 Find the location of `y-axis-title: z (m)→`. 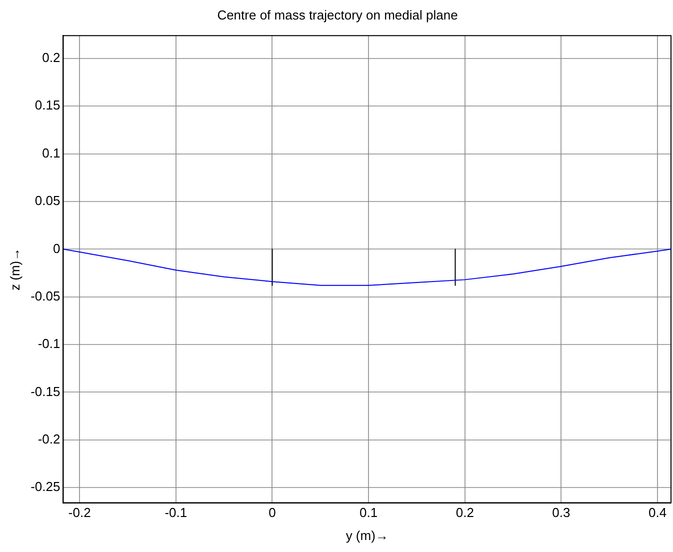

y-axis-title: z (m)→ is located at coordinates (14, 269).